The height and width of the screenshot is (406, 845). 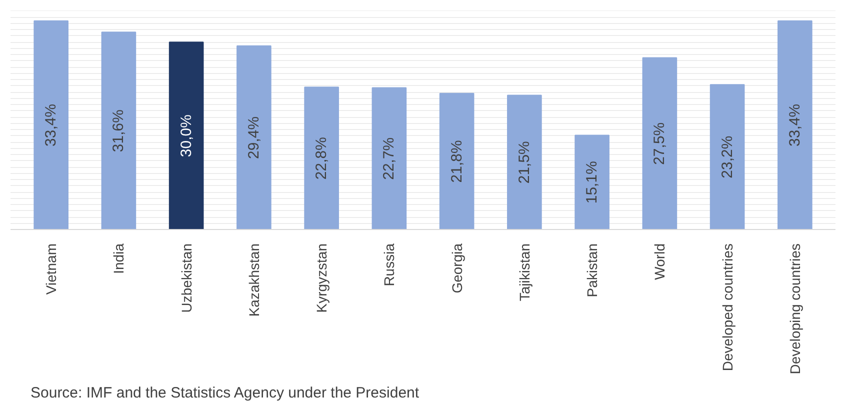 I want to click on data-label: 30,0%, so click(x=186, y=136).